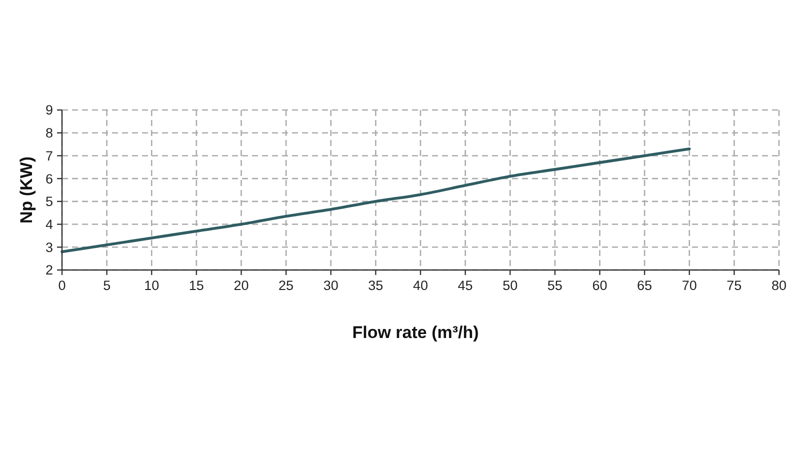 This screenshot has width=800, height=450. Describe the element at coordinates (49, 133) in the screenshot. I see `y-tick-label: 8` at that location.